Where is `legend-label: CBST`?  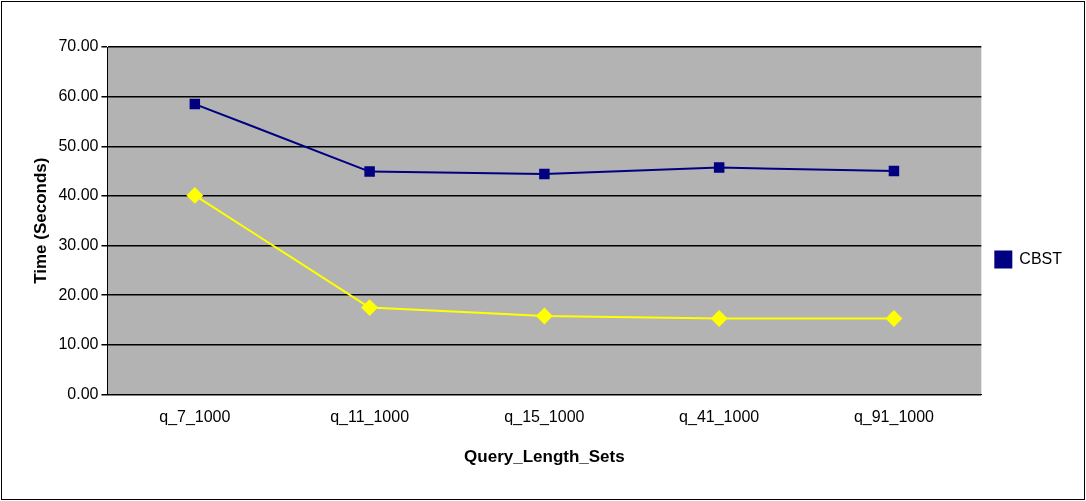 legend-label: CBST is located at coordinates (1041, 258).